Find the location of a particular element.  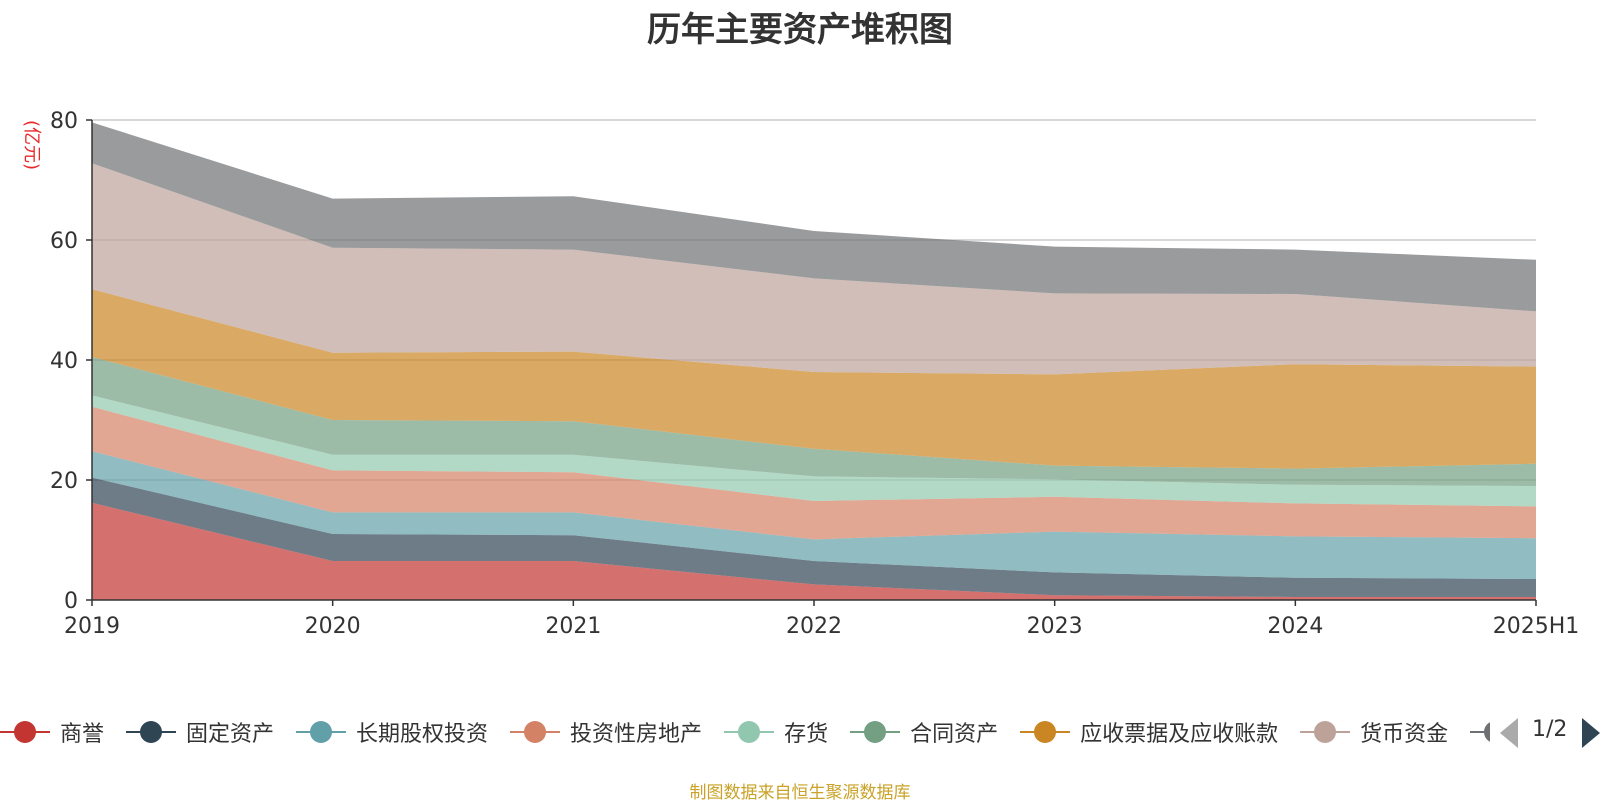

legend-label: 固定资产 is located at coordinates (230, 734).